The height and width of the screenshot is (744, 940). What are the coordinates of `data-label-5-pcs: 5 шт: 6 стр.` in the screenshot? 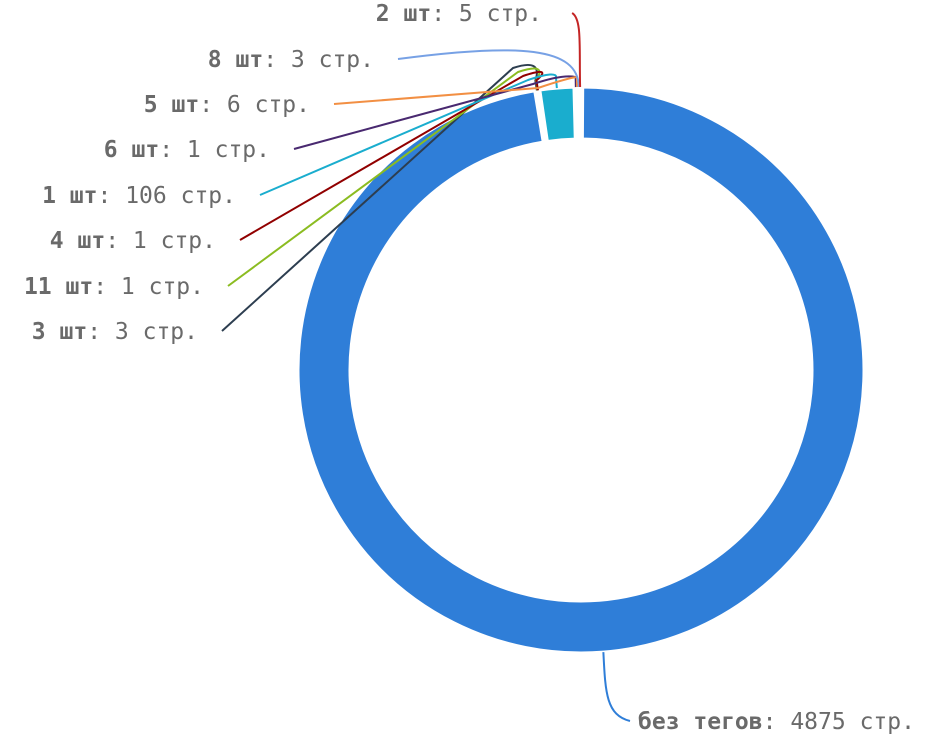 It's located at (227, 105).